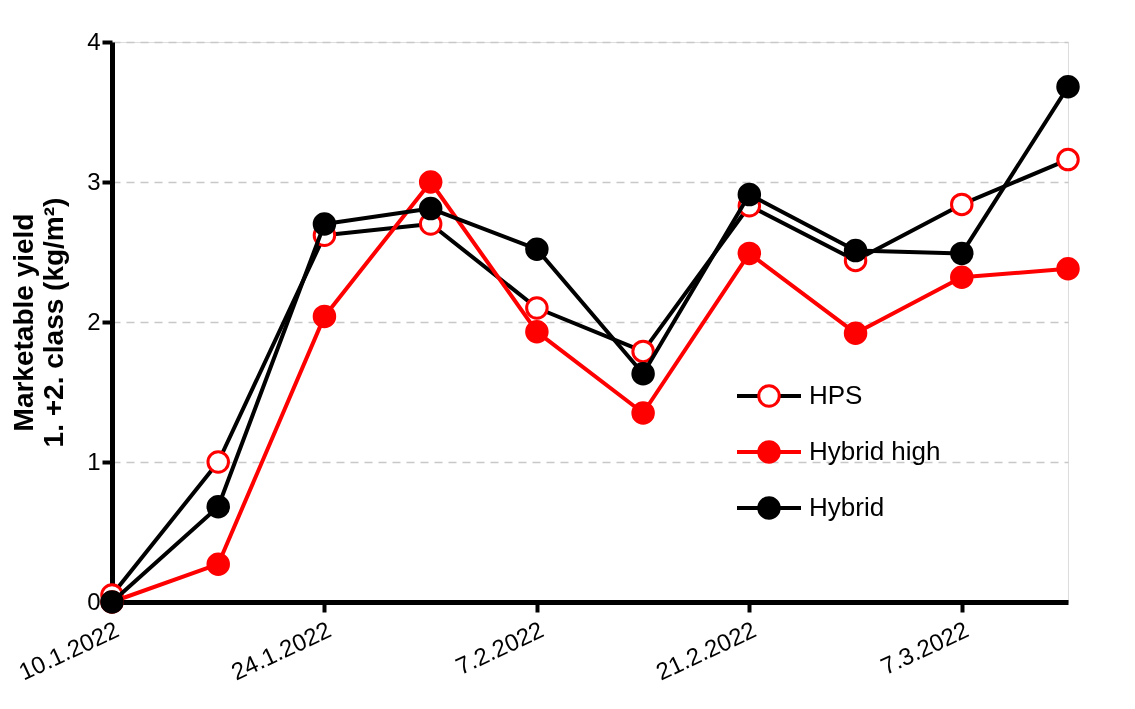 Image resolution: width=1135 pixels, height=709 pixels. I want to click on legend-label: HPS, so click(836, 395).